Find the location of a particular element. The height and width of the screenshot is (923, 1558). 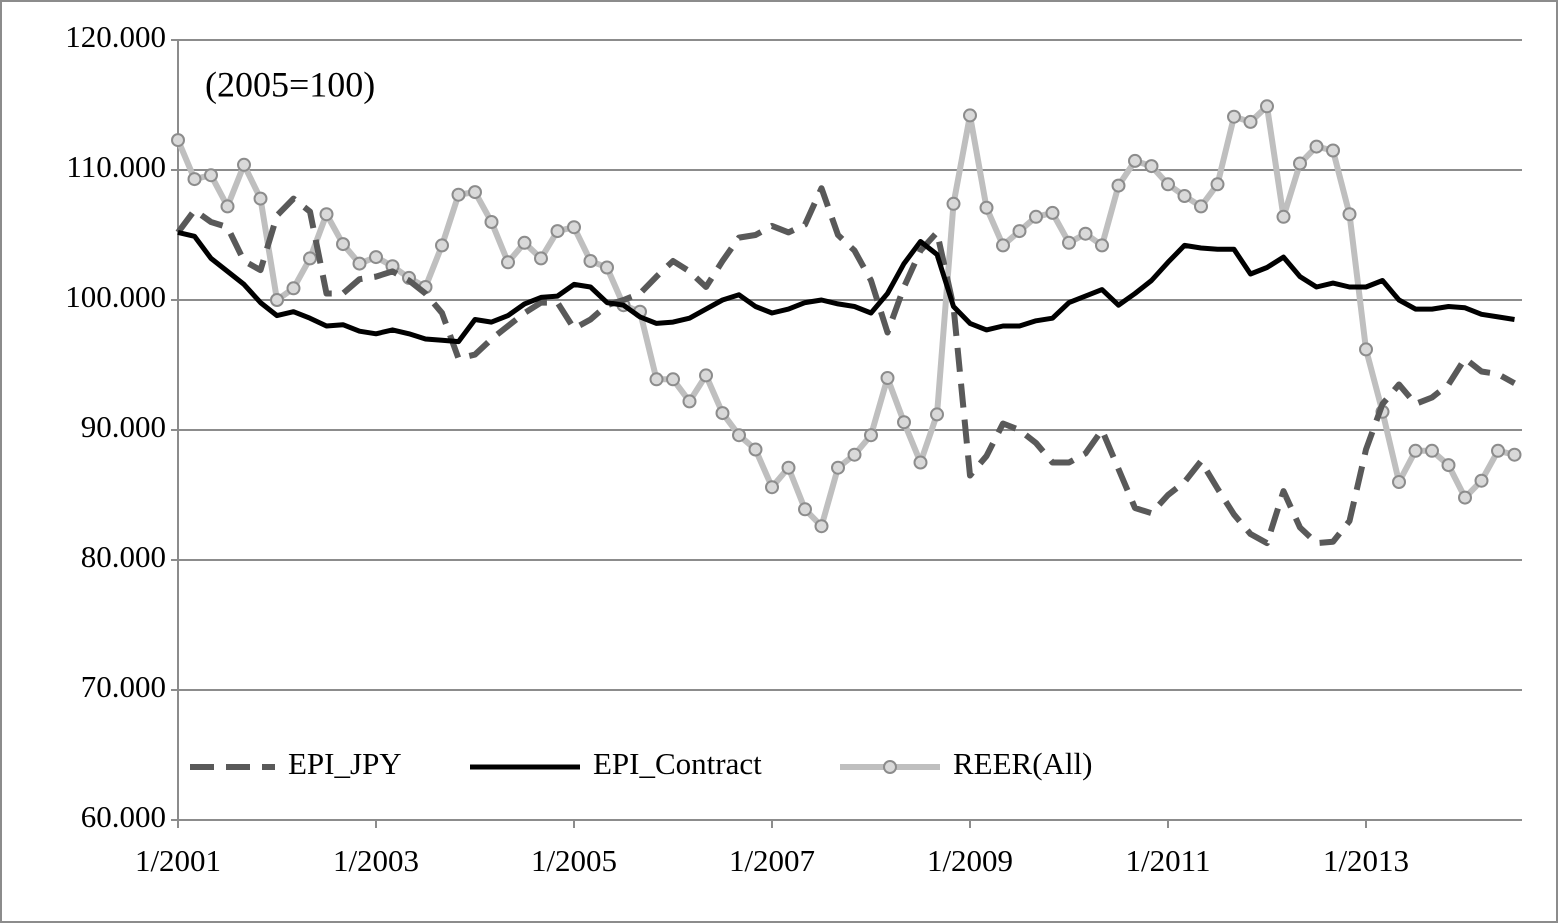

annotation: (2005=100) is located at coordinates (290, 84).